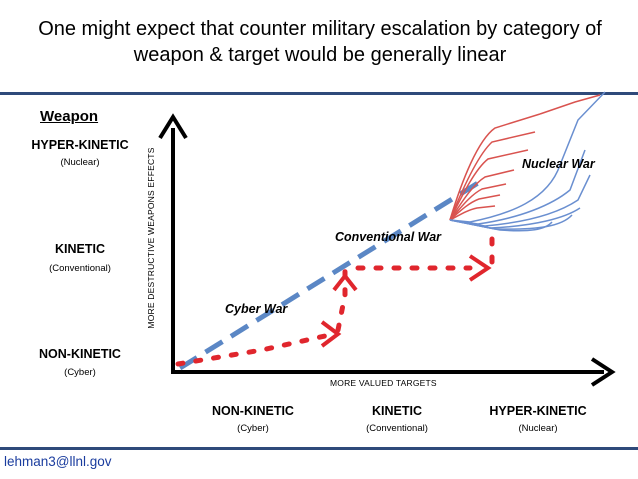 Image resolution: width=638 pixels, height=479 pixels. What do you see at coordinates (173, 126) in the screenshot?
I see `y-axis-arrowhead` at bounding box center [173, 126].